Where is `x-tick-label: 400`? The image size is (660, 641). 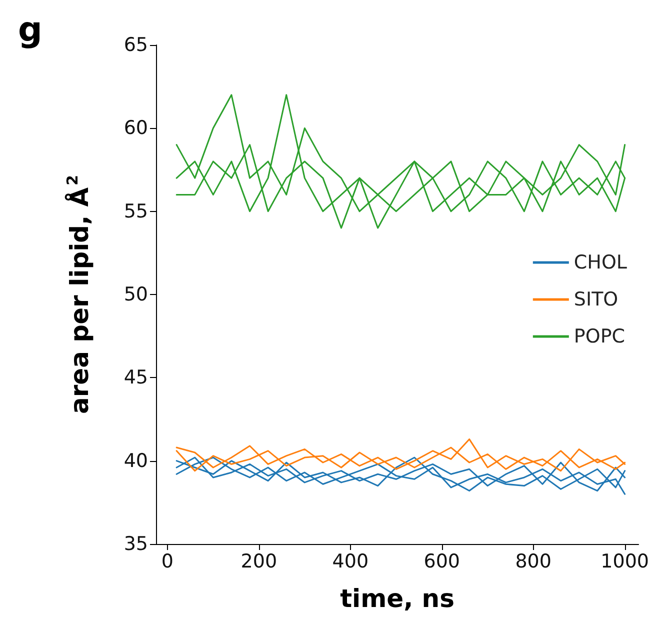
x-tick-label: 400 is located at coordinates (350, 561).